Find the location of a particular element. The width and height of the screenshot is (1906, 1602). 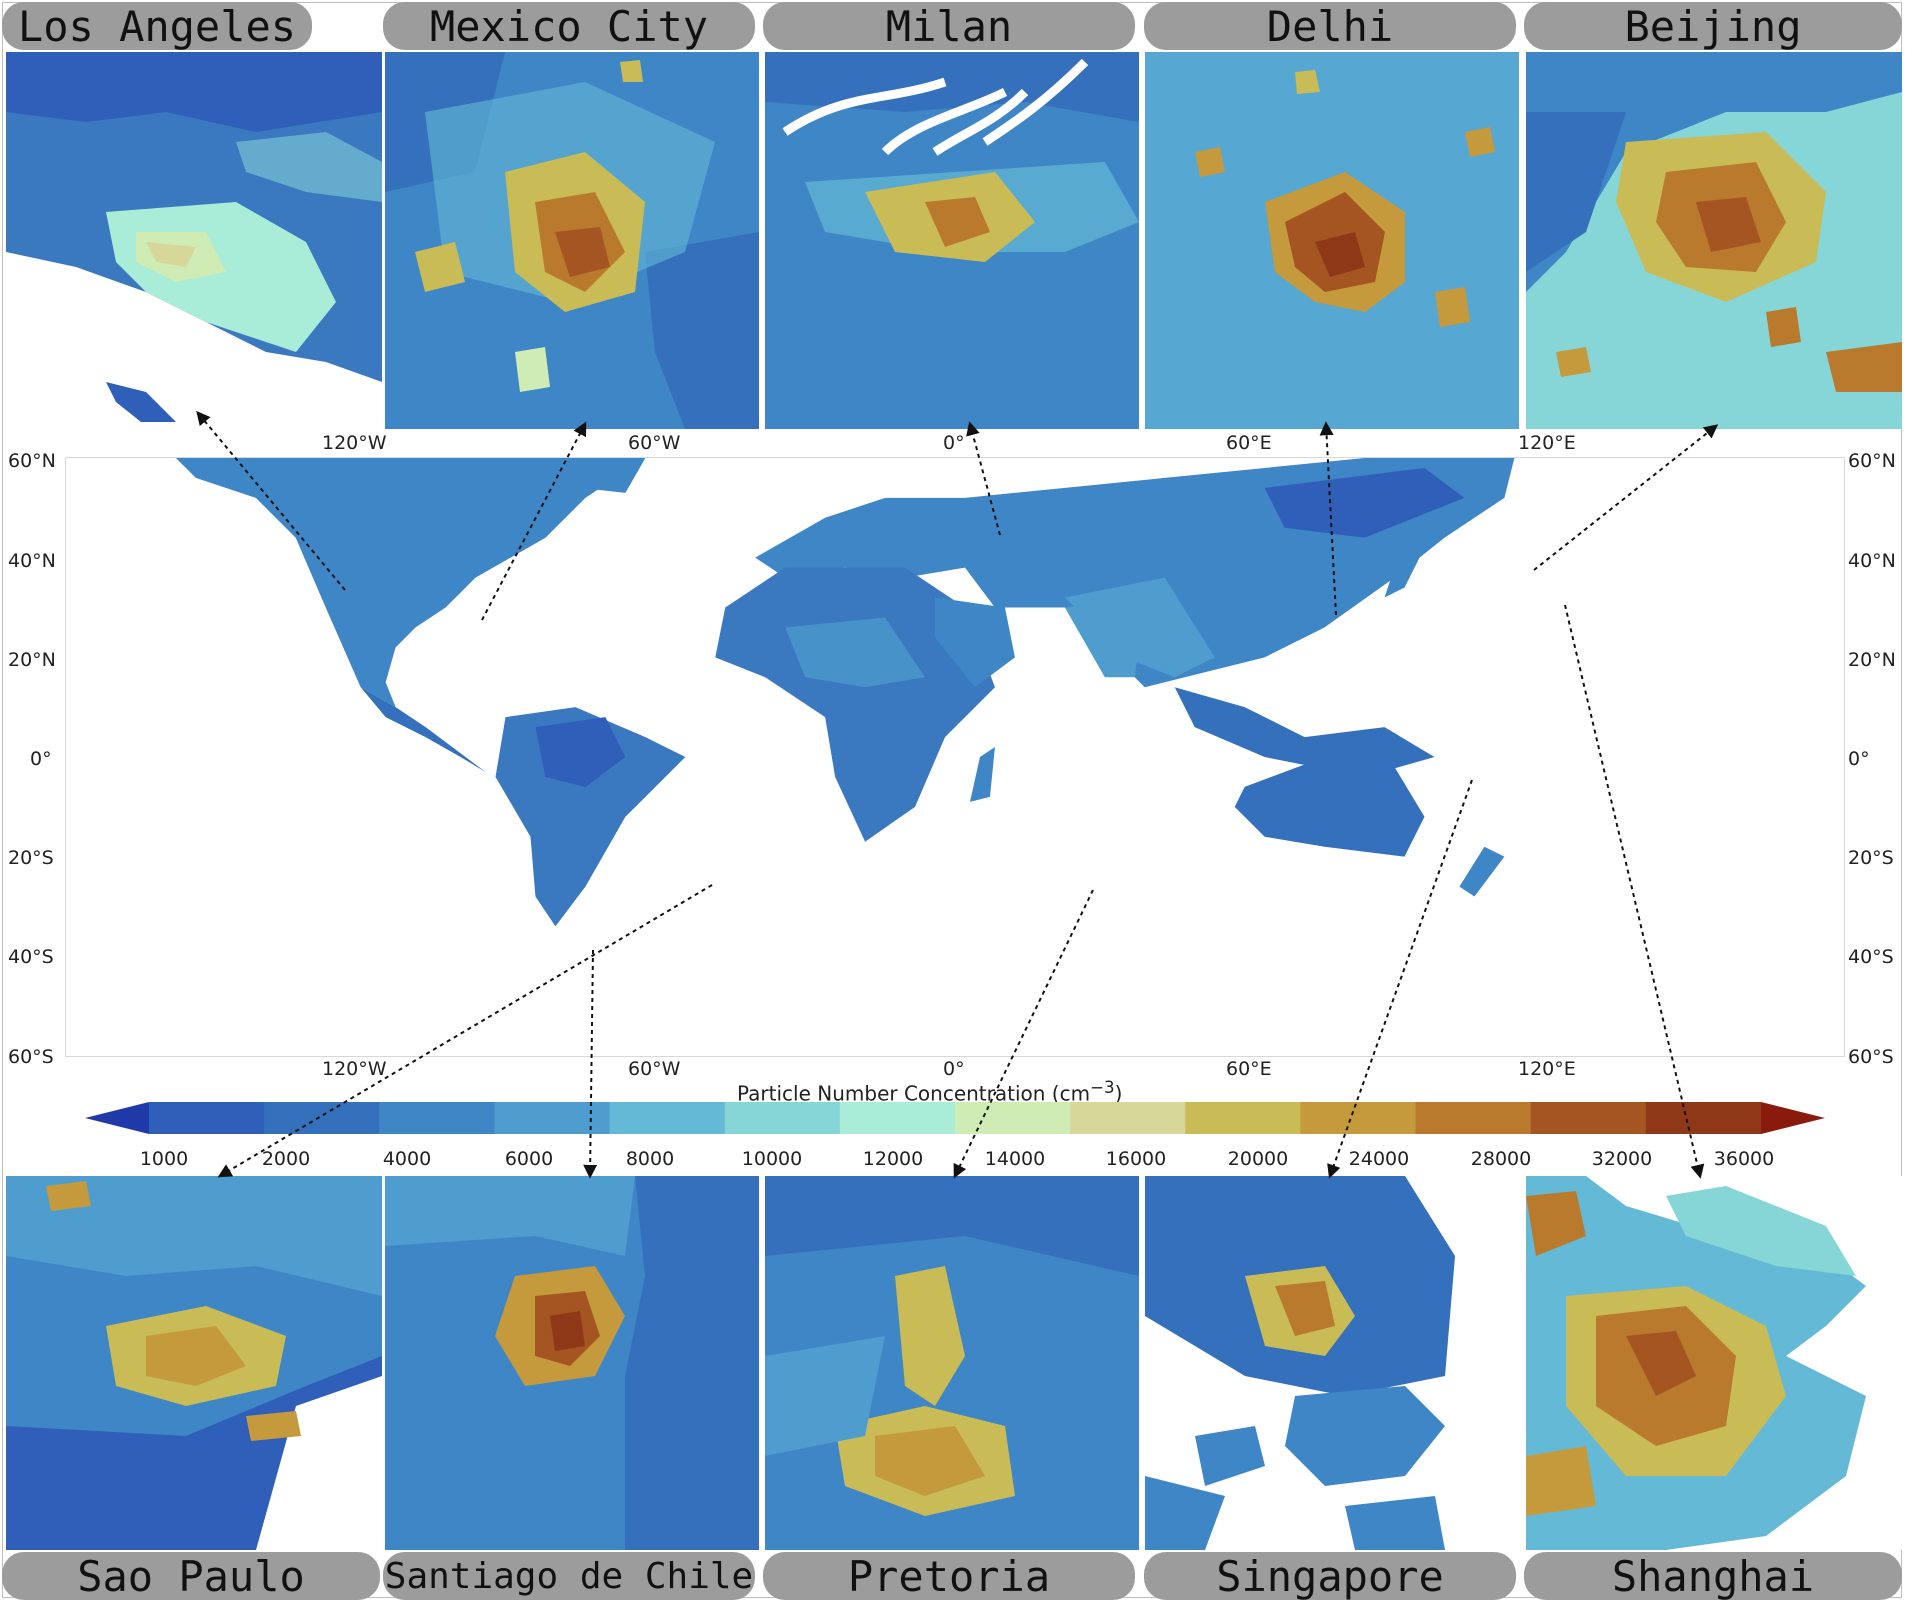

colorbar is located at coordinates (955, 1118).